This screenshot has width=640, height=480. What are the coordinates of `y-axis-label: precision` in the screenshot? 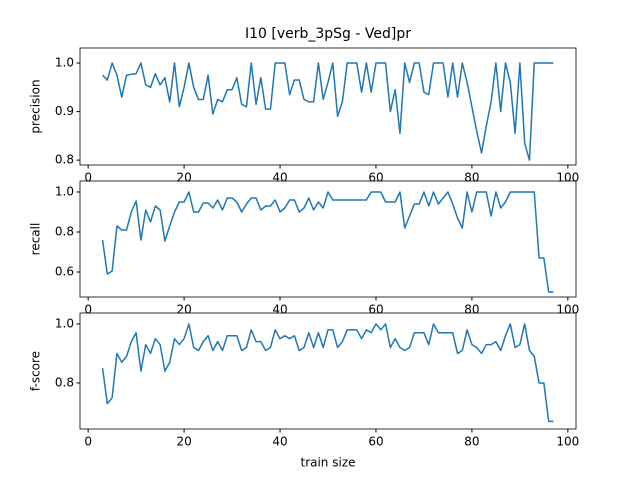 It's located at (36, 106).